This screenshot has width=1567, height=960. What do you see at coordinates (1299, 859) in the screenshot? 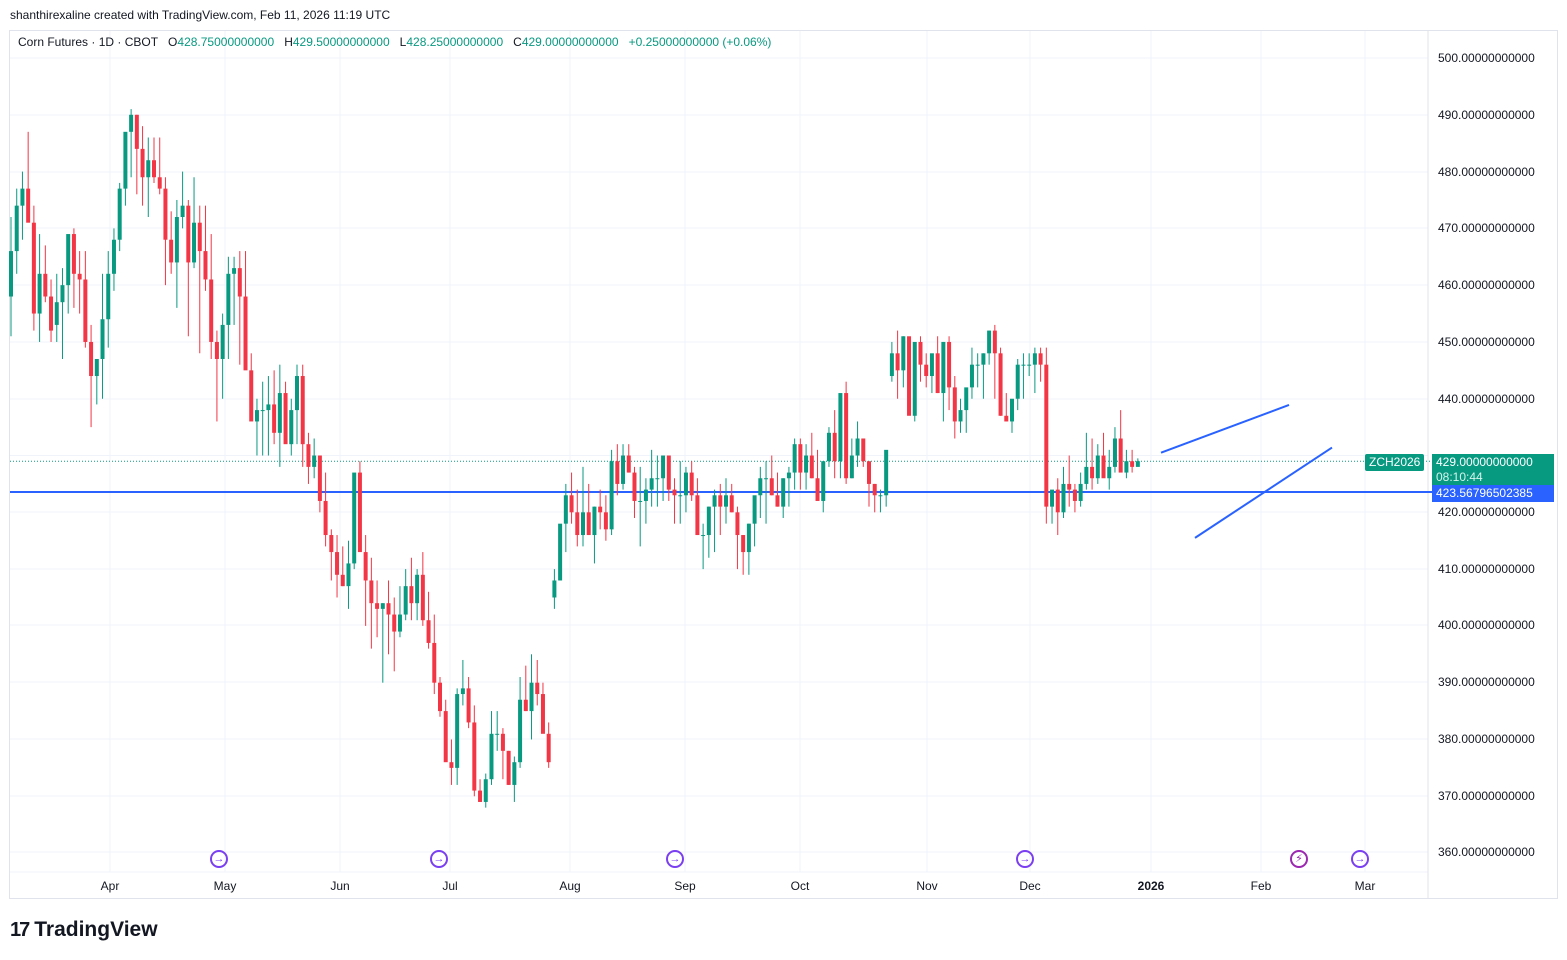
I see `dividend-event-icon: ⚡` at bounding box center [1299, 859].